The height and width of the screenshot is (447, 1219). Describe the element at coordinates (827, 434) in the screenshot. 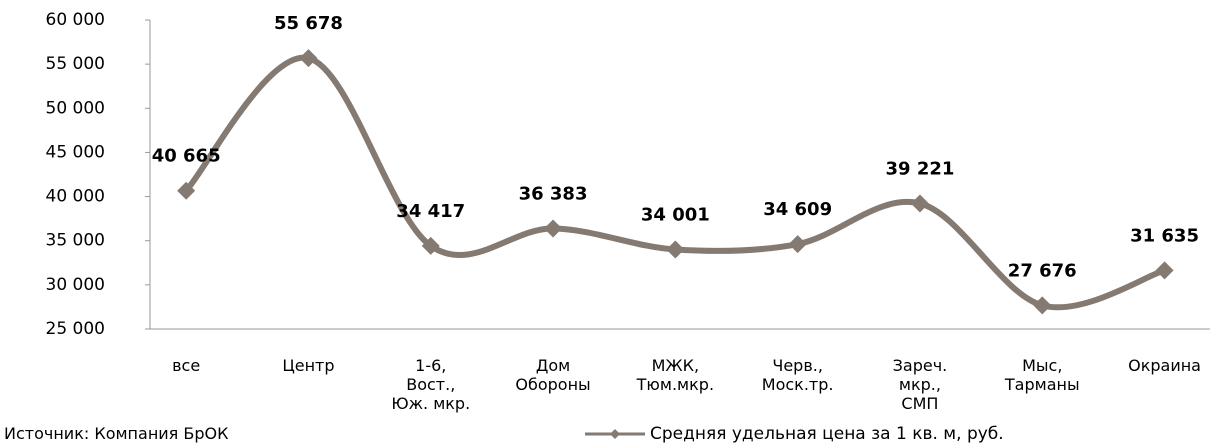

I see `legend-label: Средняя удельная цена за 1 кв. м, руб.` at that location.